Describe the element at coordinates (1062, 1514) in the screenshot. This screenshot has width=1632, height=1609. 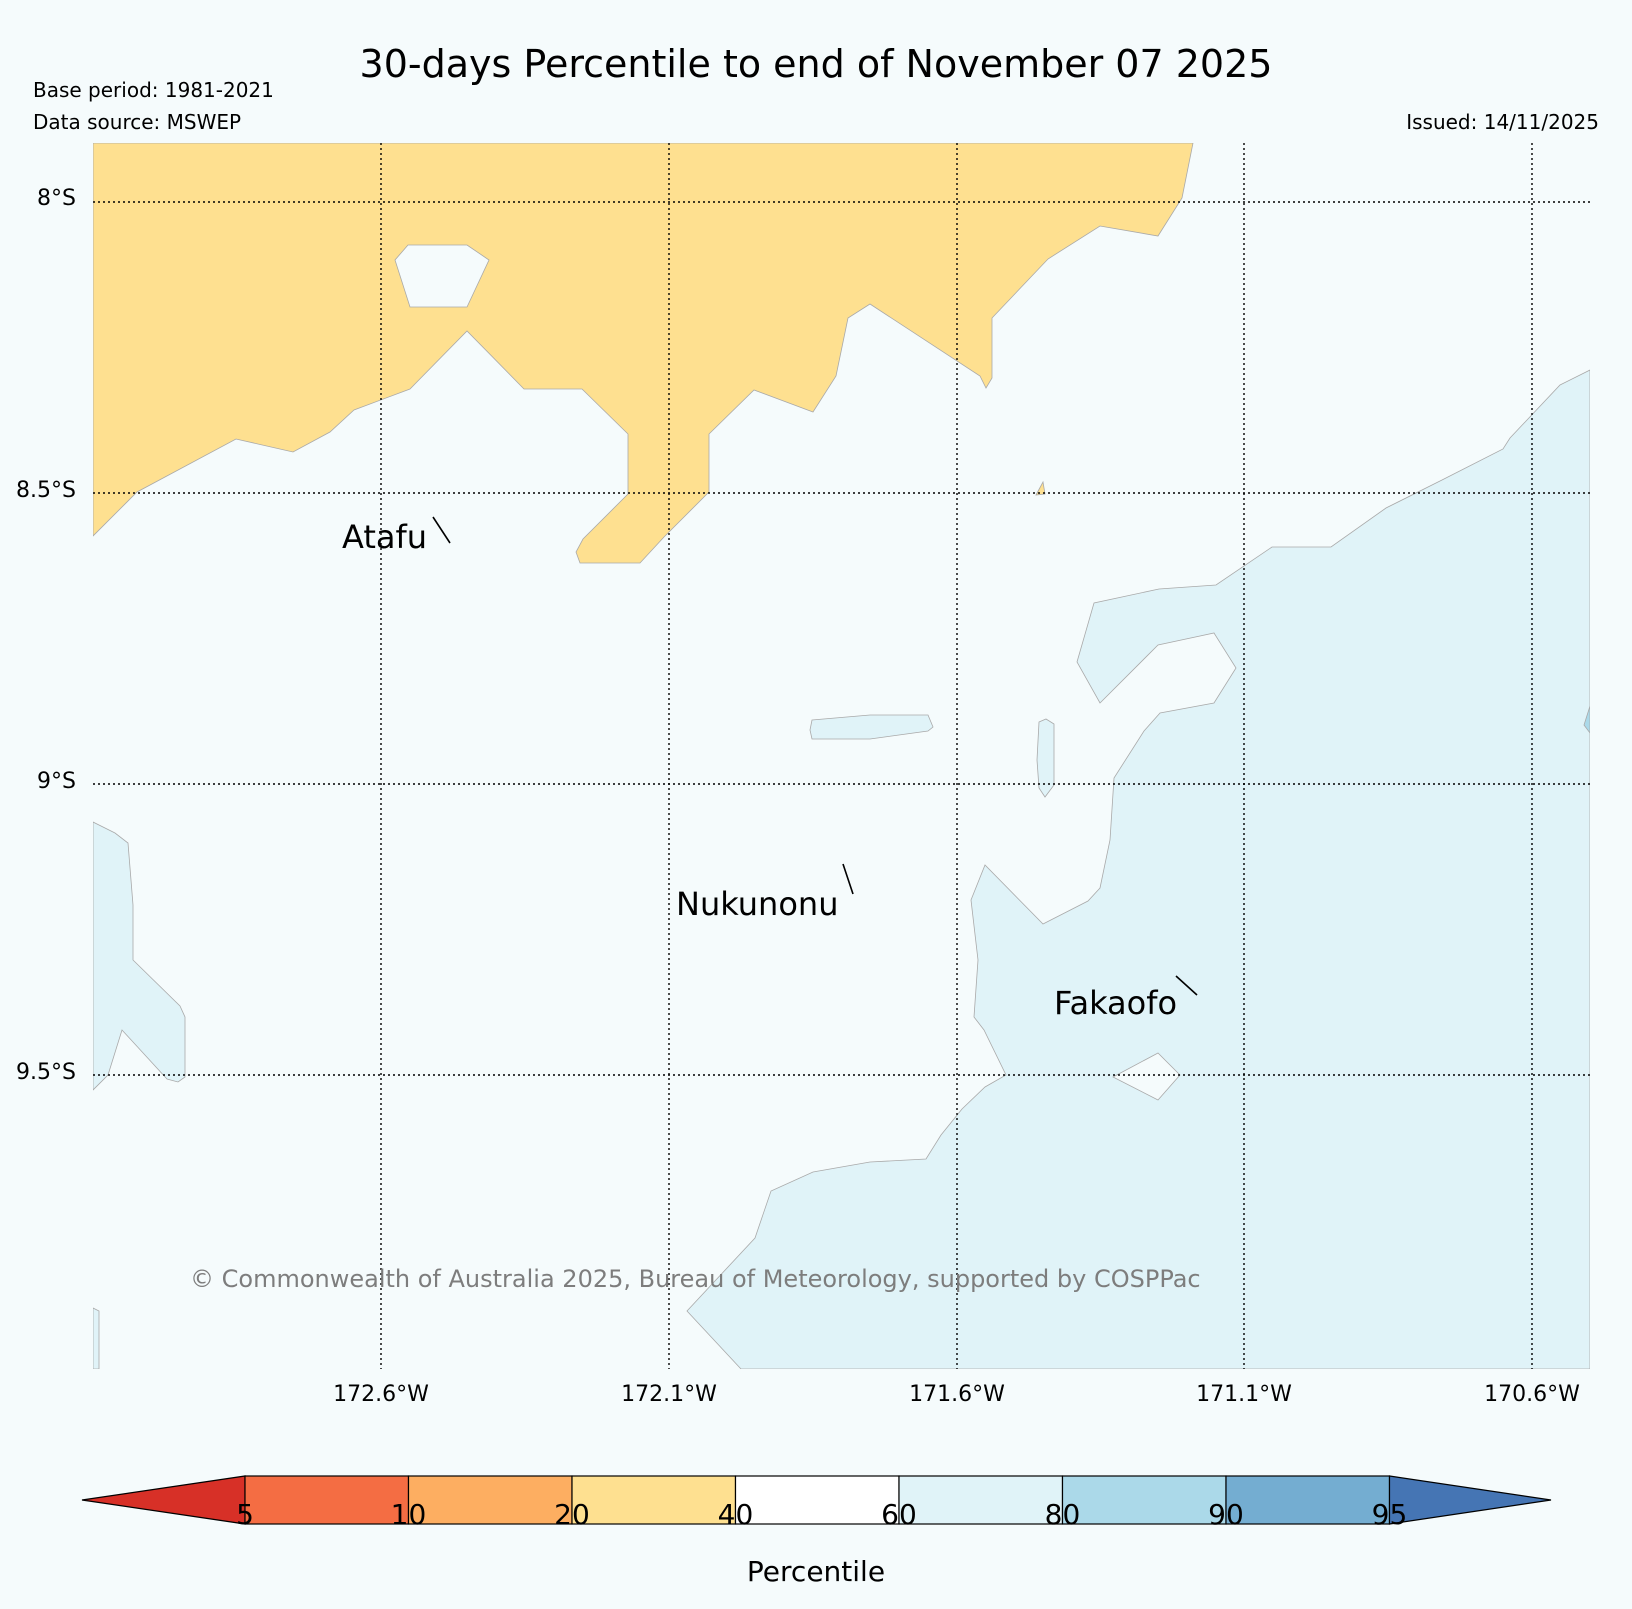
I see `colorbar-tick-80: 80` at that location.